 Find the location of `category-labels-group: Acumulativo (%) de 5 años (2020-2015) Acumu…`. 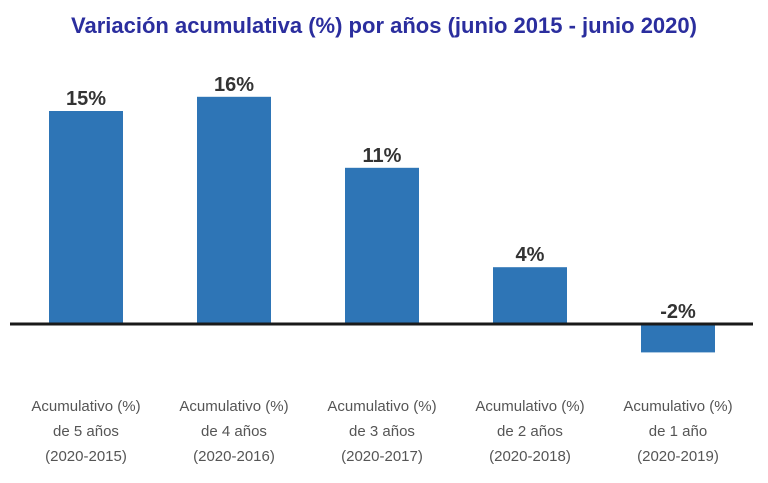

category-labels-group: Acumulativo (%) de 5 años (2020-2015) Acumu… is located at coordinates (381, 431).